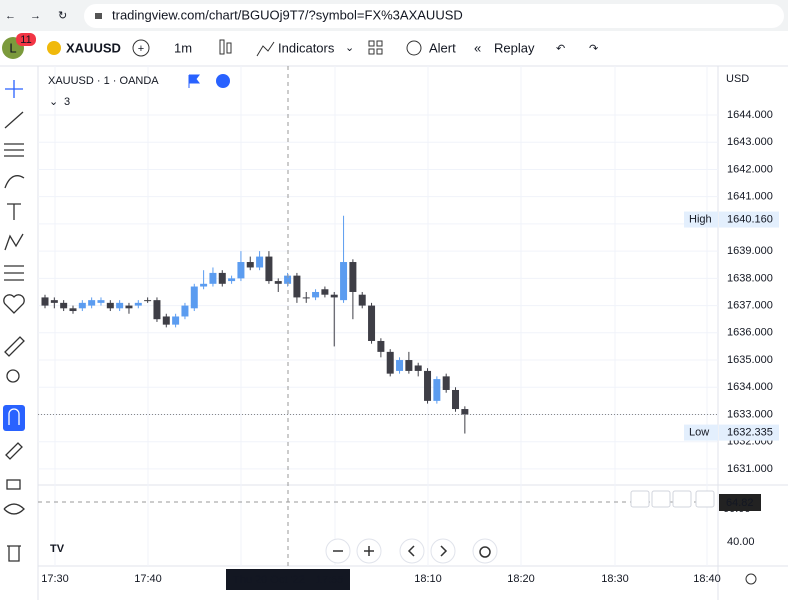  I want to click on marker-value: 1640.160, so click(750, 219).